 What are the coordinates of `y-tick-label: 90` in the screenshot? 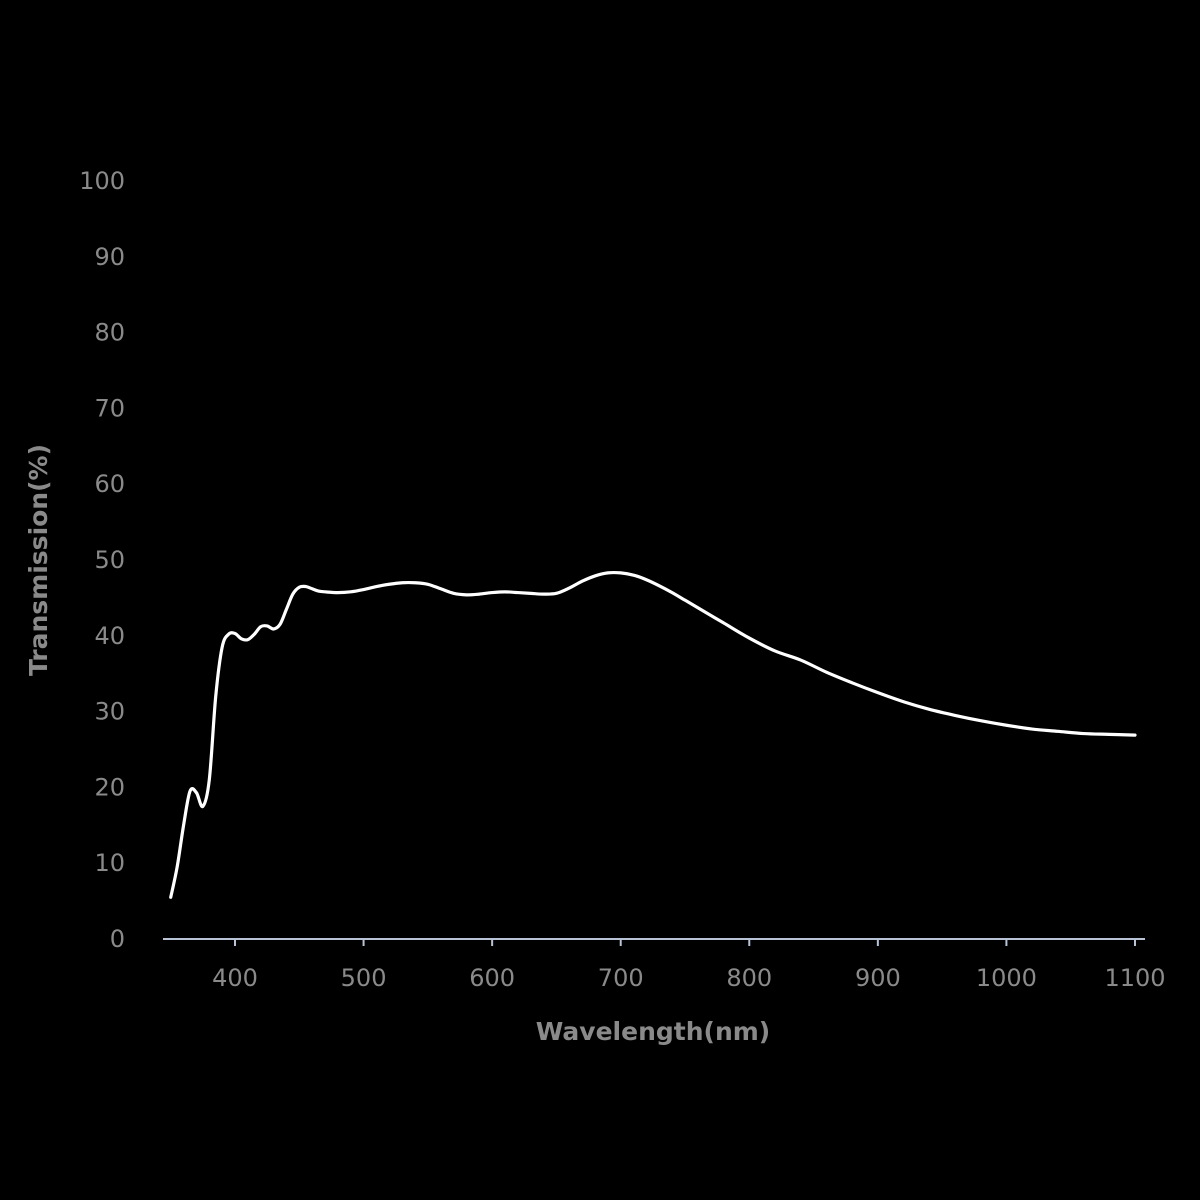 It's located at (109, 257).